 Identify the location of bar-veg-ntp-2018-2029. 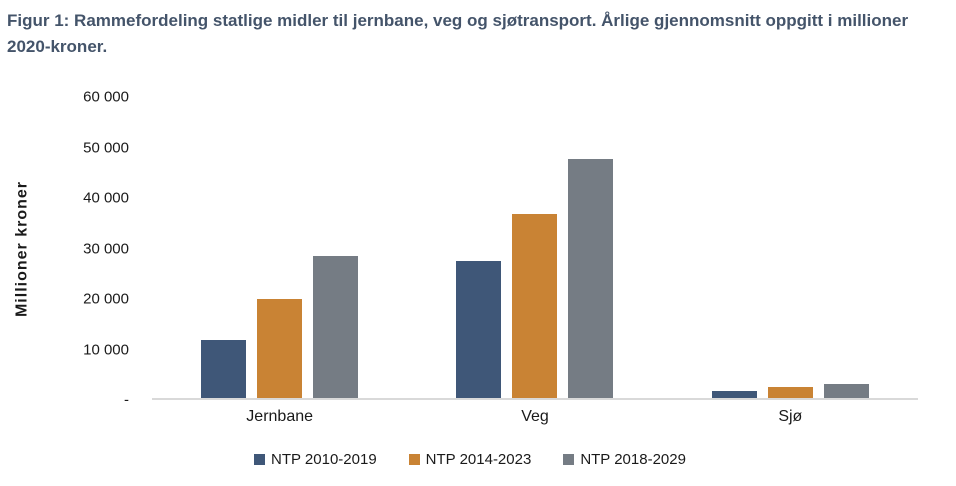
(591, 278).